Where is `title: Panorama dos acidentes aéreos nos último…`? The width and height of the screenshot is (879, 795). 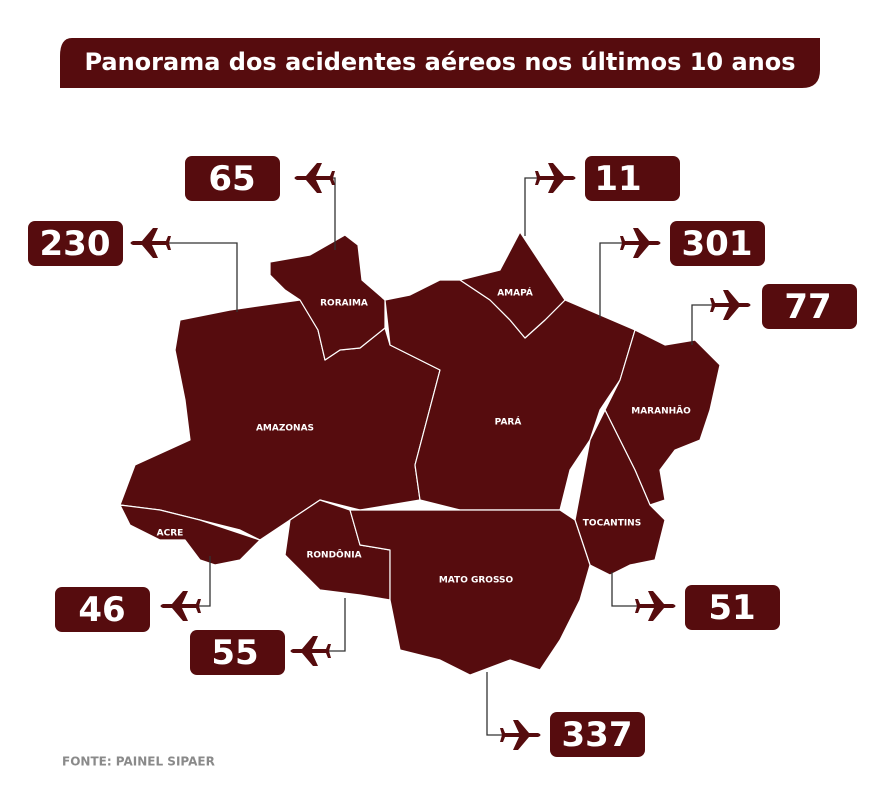
title: Panorama dos acidentes aéreos nos último… is located at coordinates (439, 62).